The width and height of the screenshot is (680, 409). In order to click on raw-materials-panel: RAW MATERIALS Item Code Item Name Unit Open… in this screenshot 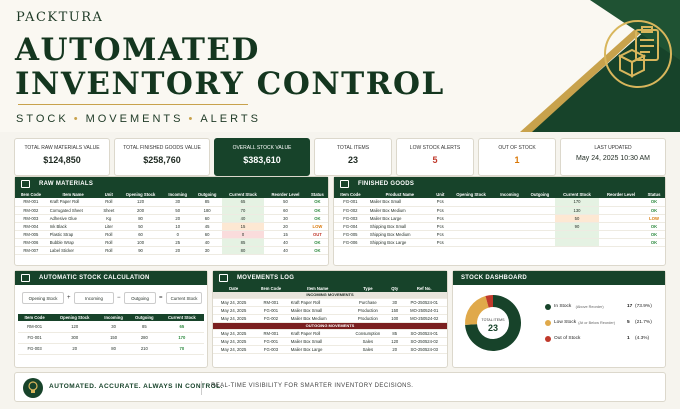, I will do `click(171, 221)`.